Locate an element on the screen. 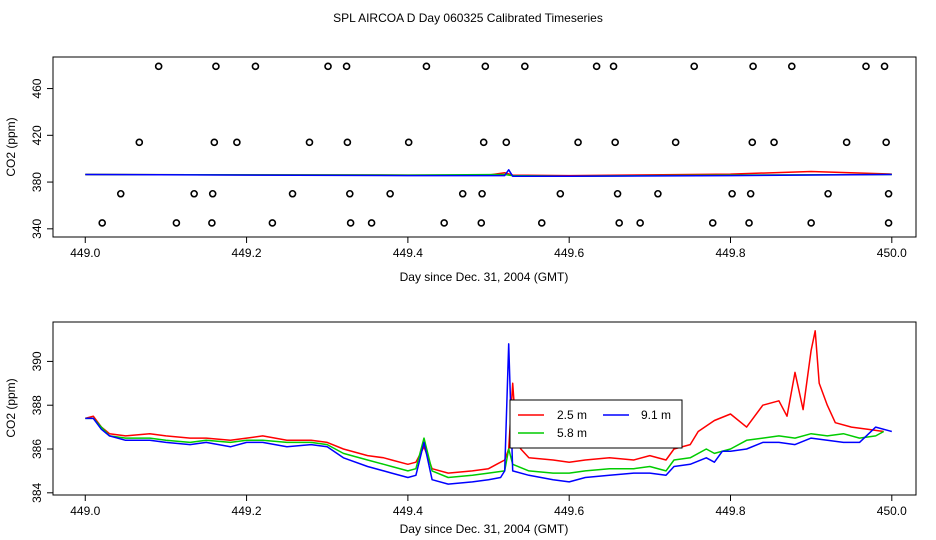 The height and width of the screenshot is (540, 936). y-tick-label: 420 is located at coordinates (37, 135).